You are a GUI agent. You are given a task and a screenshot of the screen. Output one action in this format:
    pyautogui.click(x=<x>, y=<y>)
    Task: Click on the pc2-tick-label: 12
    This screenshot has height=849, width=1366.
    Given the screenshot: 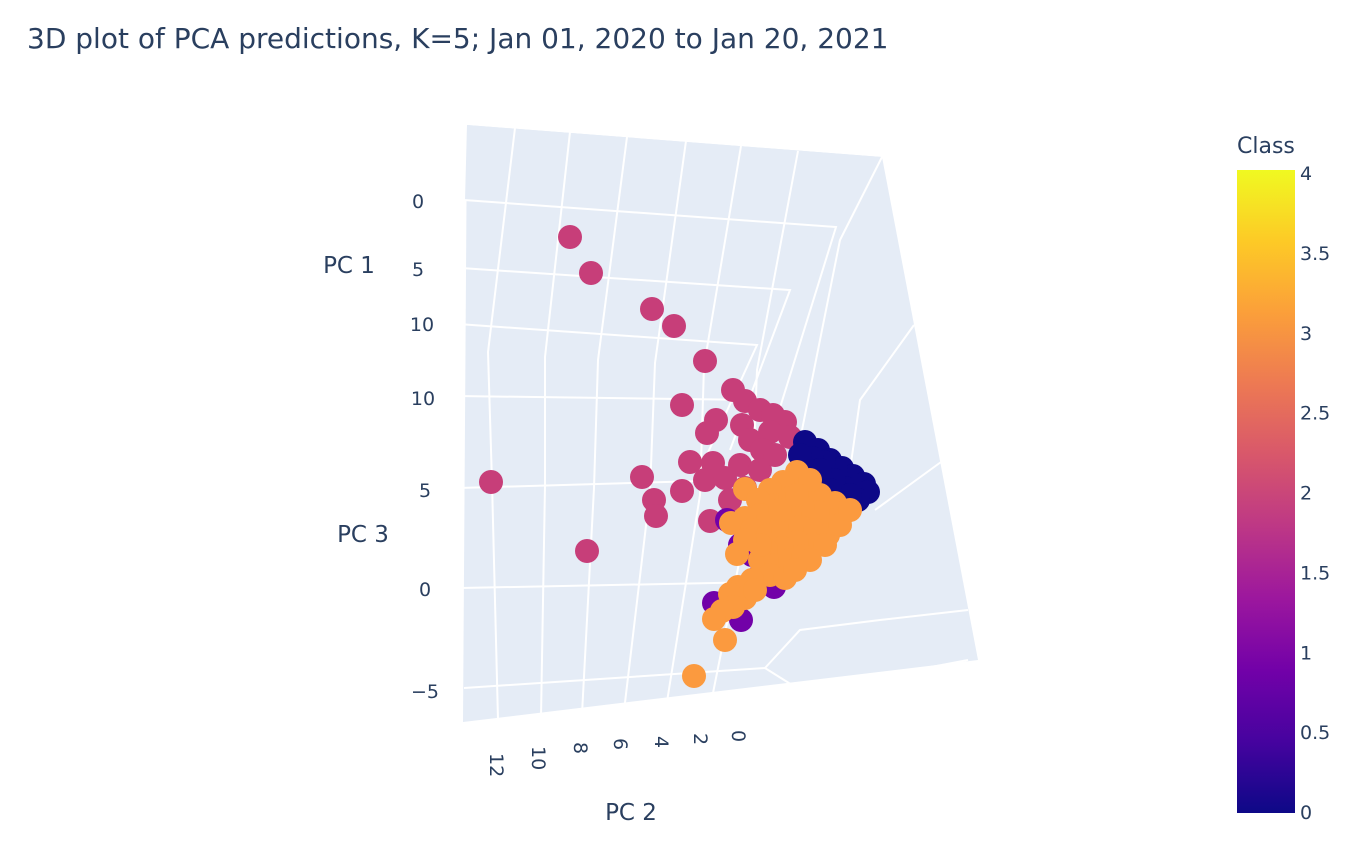 What is the action you would take?
    pyautogui.click(x=496, y=765)
    